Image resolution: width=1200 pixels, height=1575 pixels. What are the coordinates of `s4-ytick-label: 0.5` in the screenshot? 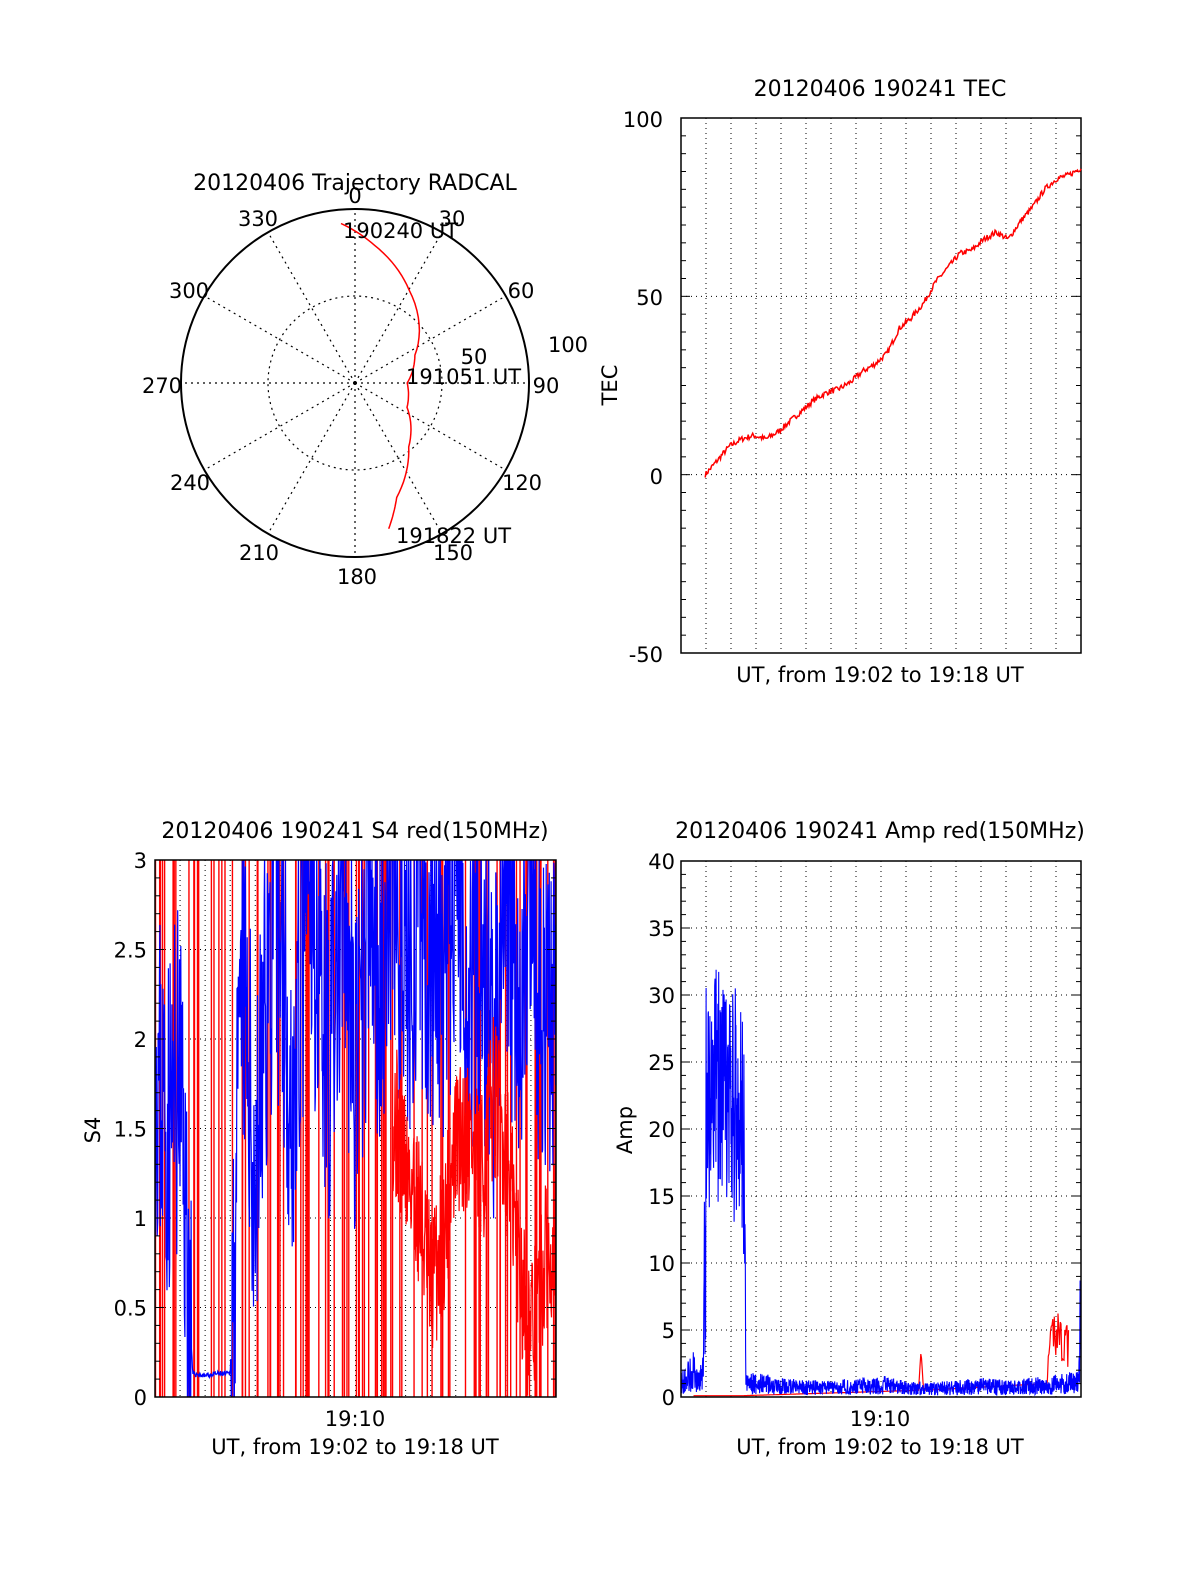 It's located at (130, 1309).